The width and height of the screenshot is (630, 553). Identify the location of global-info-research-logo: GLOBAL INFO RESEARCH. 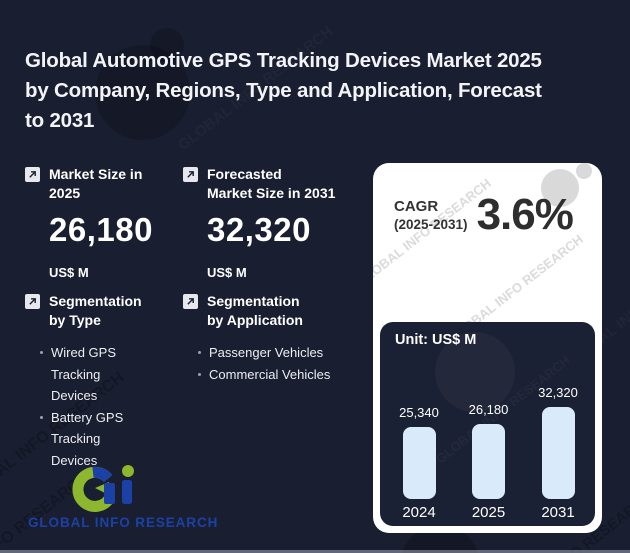
(123, 497).